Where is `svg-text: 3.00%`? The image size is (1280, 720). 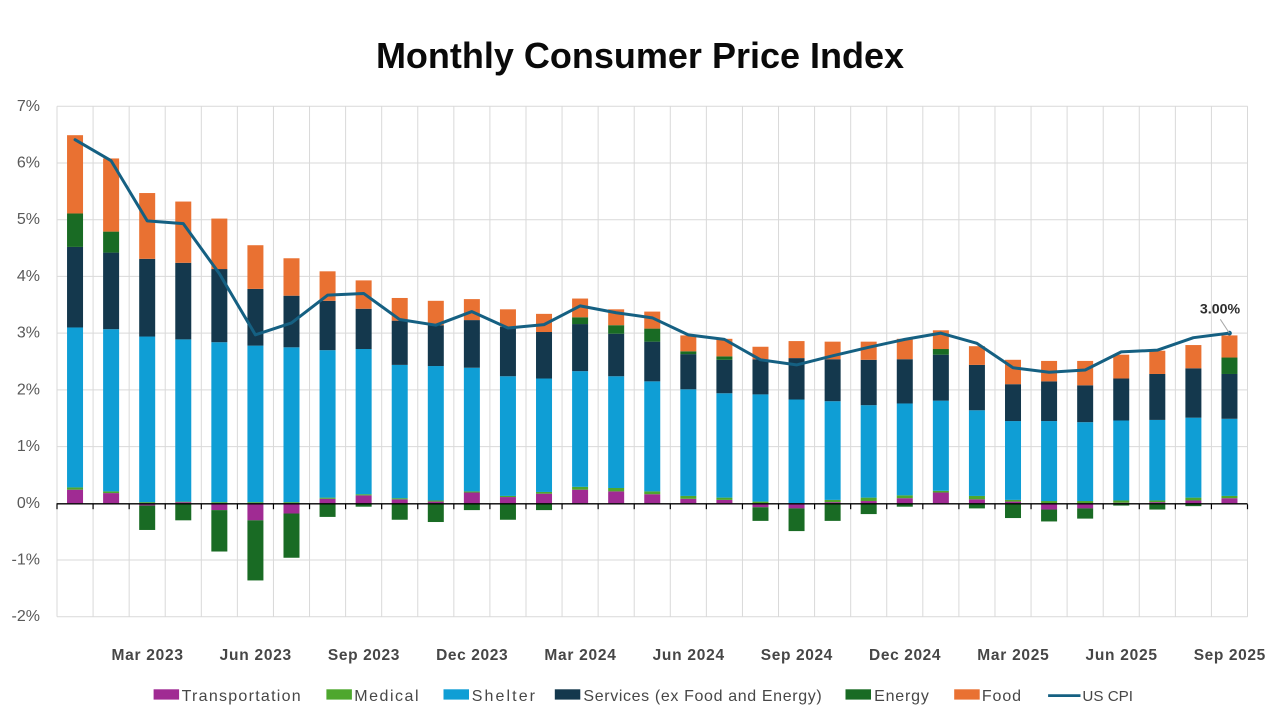
svg-text: 3.00% is located at coordinates (1220, 309).